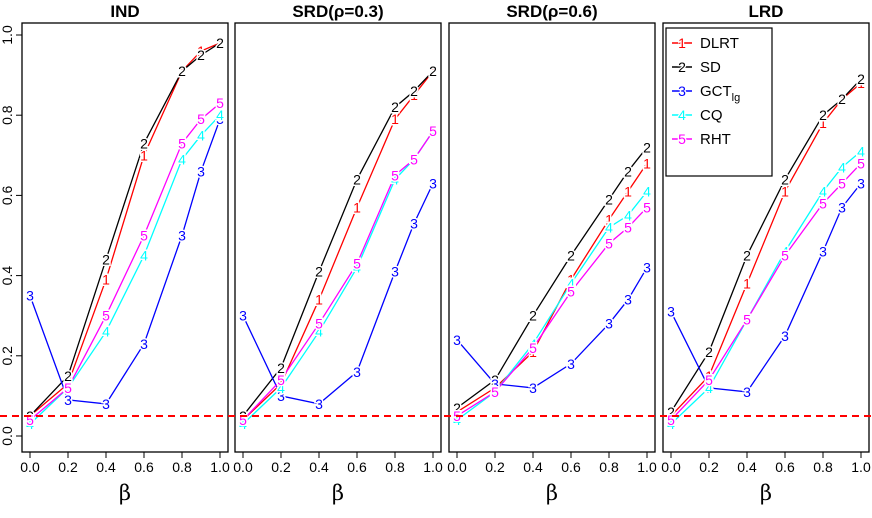 The width and height of the screenshot is (872, 518). I want to click on legend-label-cq: CQ, so click(711, 115).